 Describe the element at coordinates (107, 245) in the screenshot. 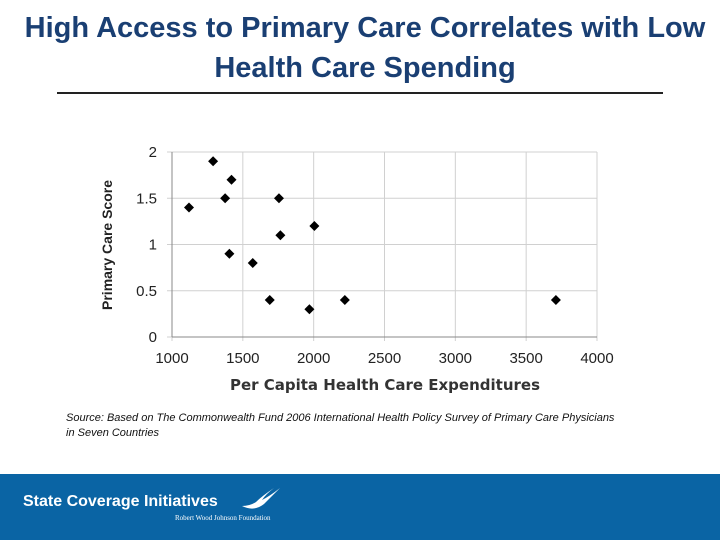

I see `y-axis-label: Primary Care Score` at that location.